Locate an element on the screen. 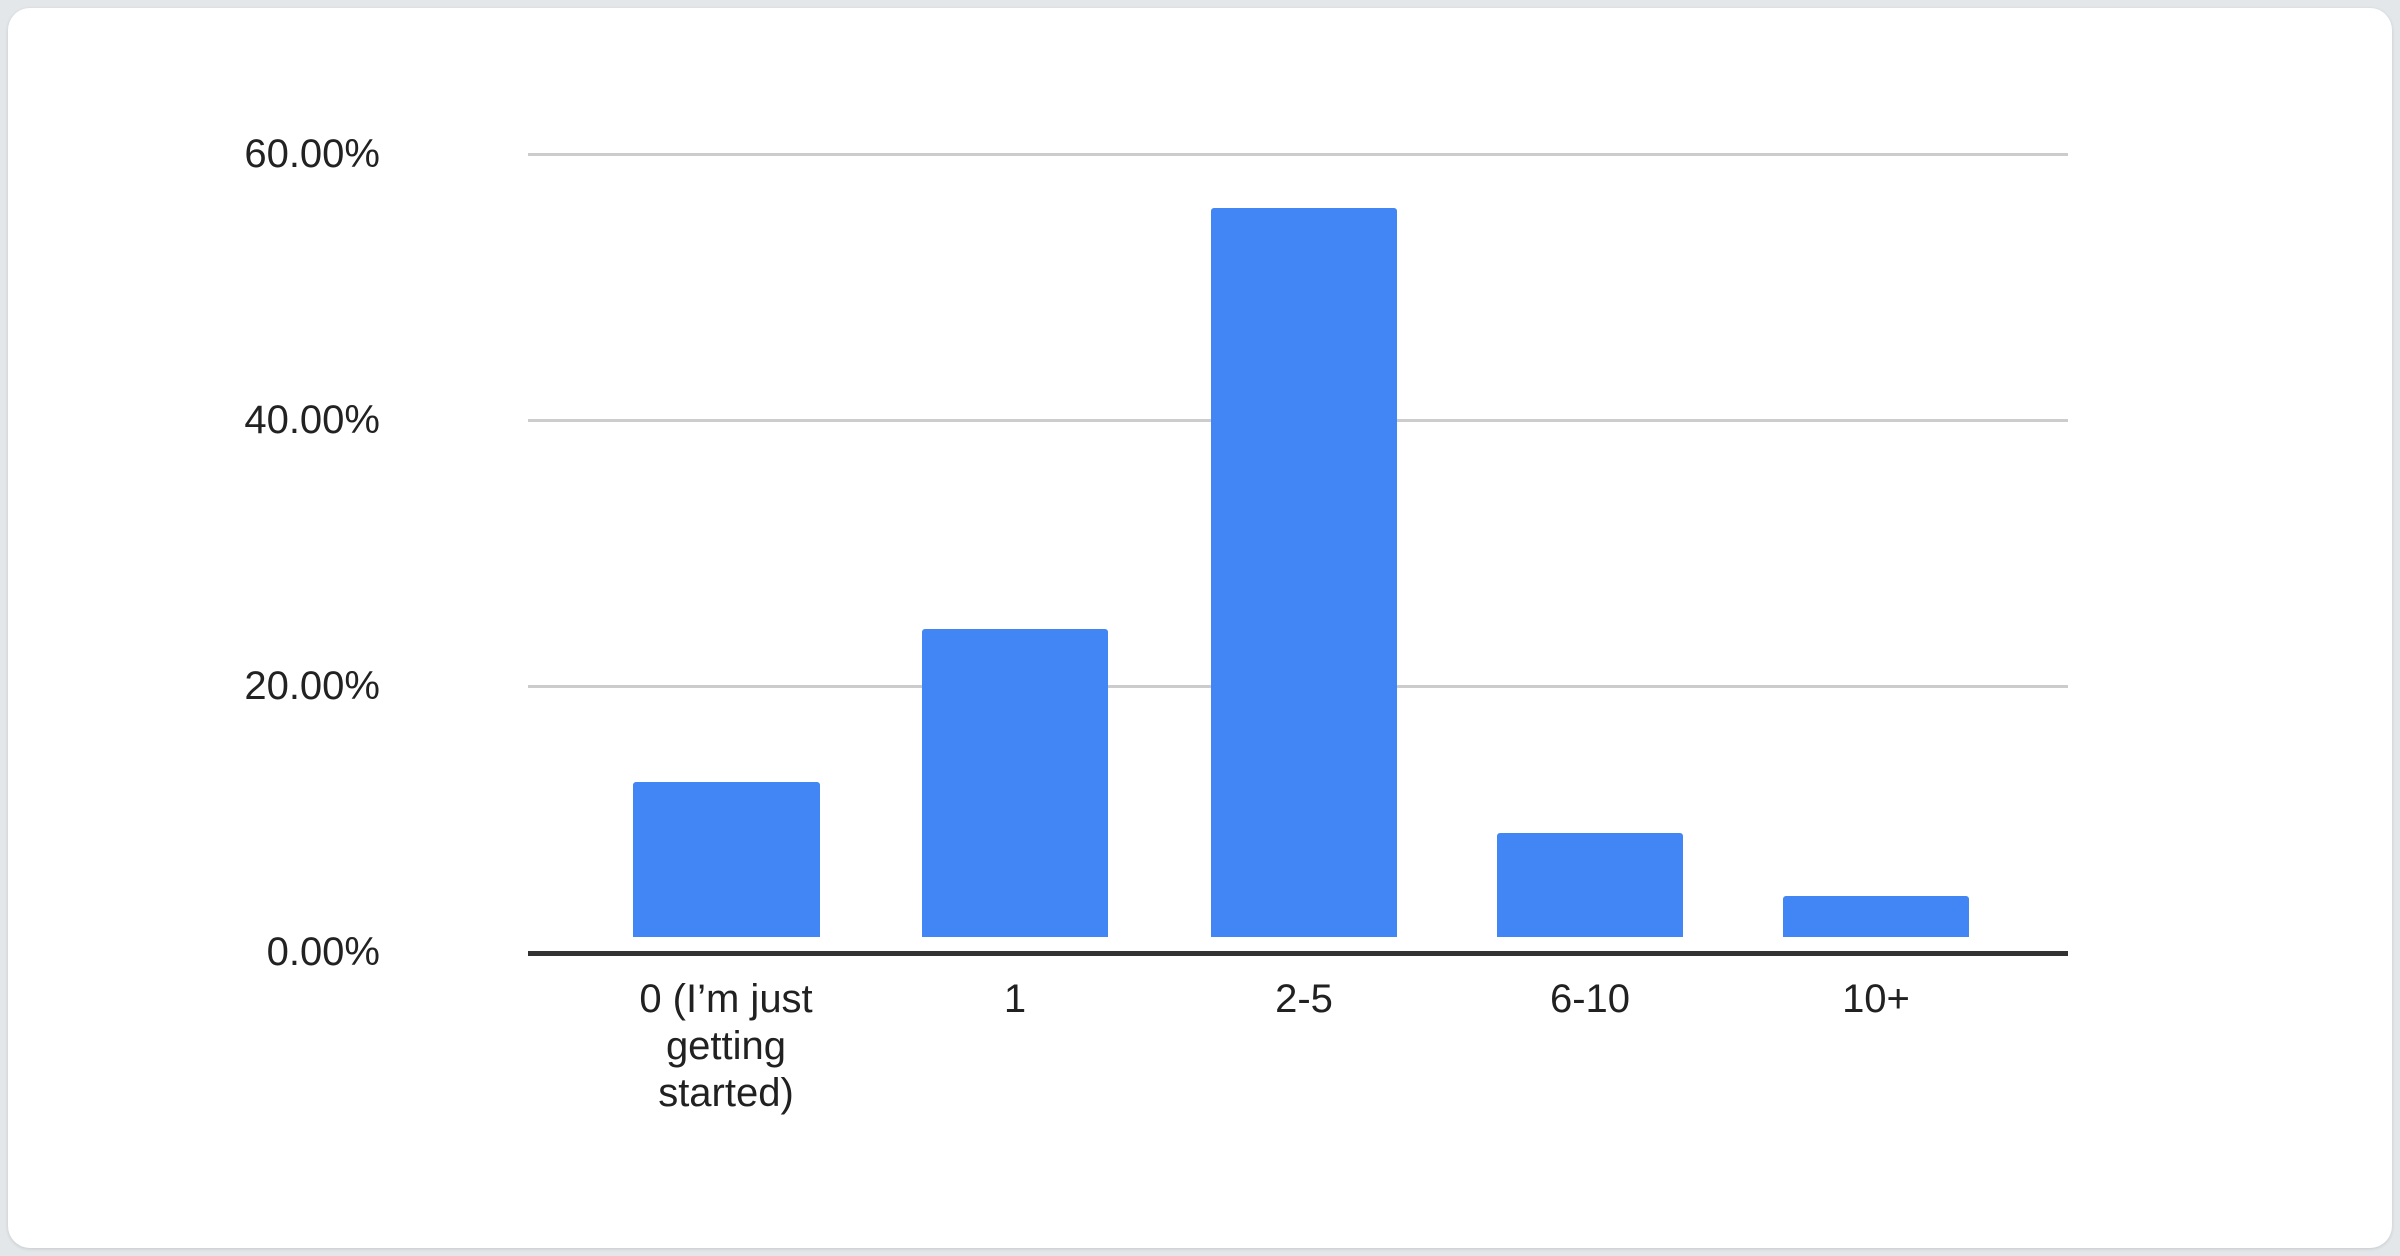  y-axis-tick-label-60: 60.00% is located at coordinates (312, 154).